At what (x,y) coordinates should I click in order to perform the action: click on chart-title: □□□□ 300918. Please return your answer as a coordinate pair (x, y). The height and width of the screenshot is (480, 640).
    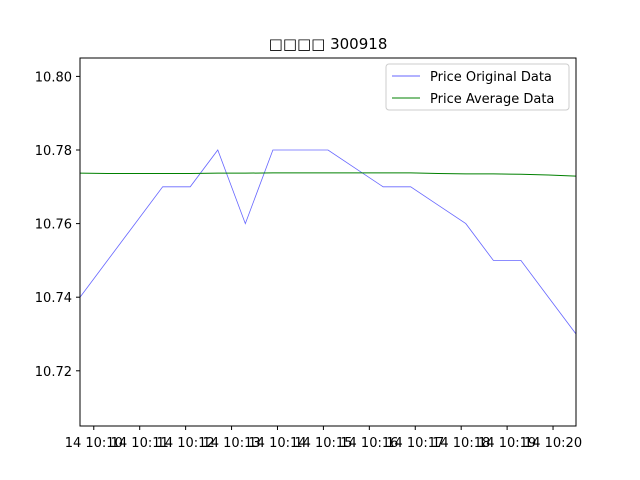
    Looking at the image, I should click on (328, 44).